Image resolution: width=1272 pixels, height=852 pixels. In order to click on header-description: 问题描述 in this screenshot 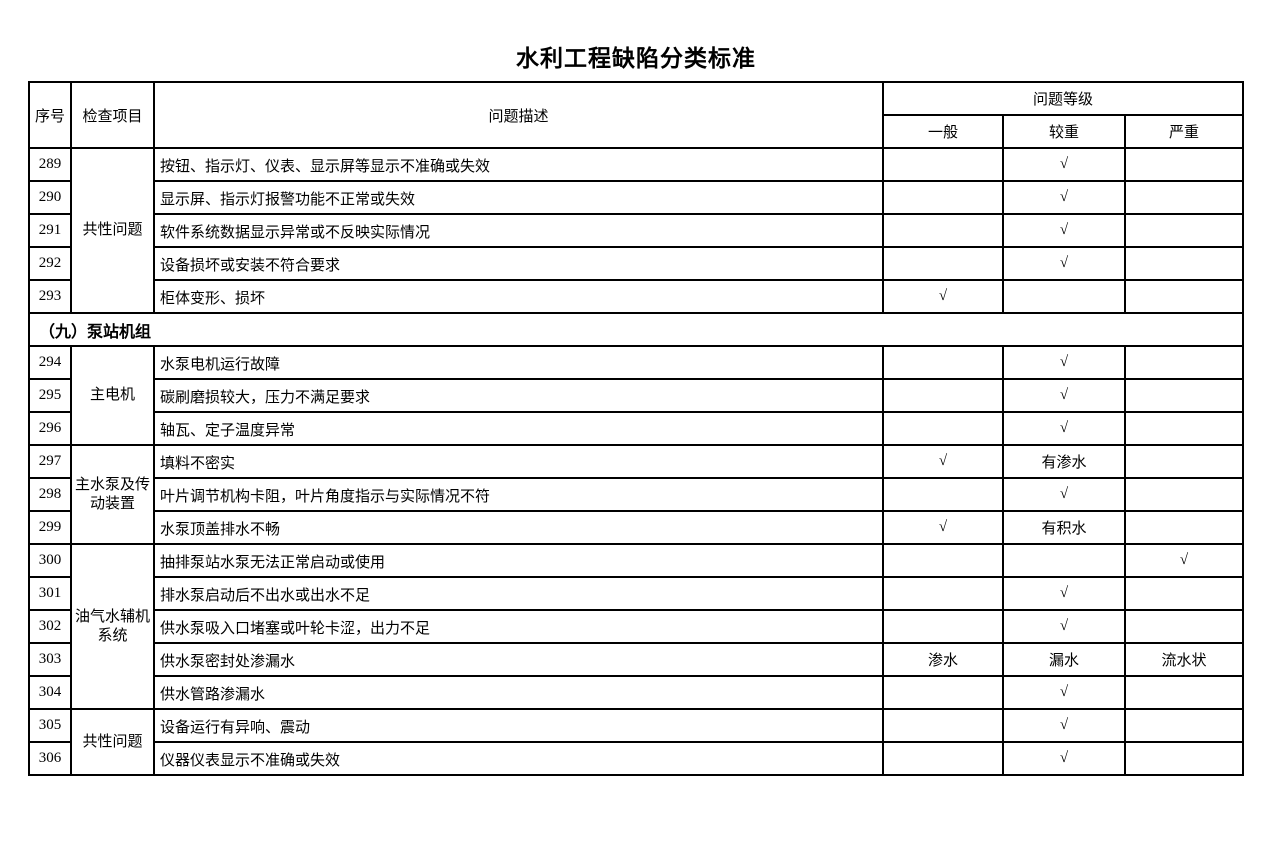, I will do `click(518, 115)`.